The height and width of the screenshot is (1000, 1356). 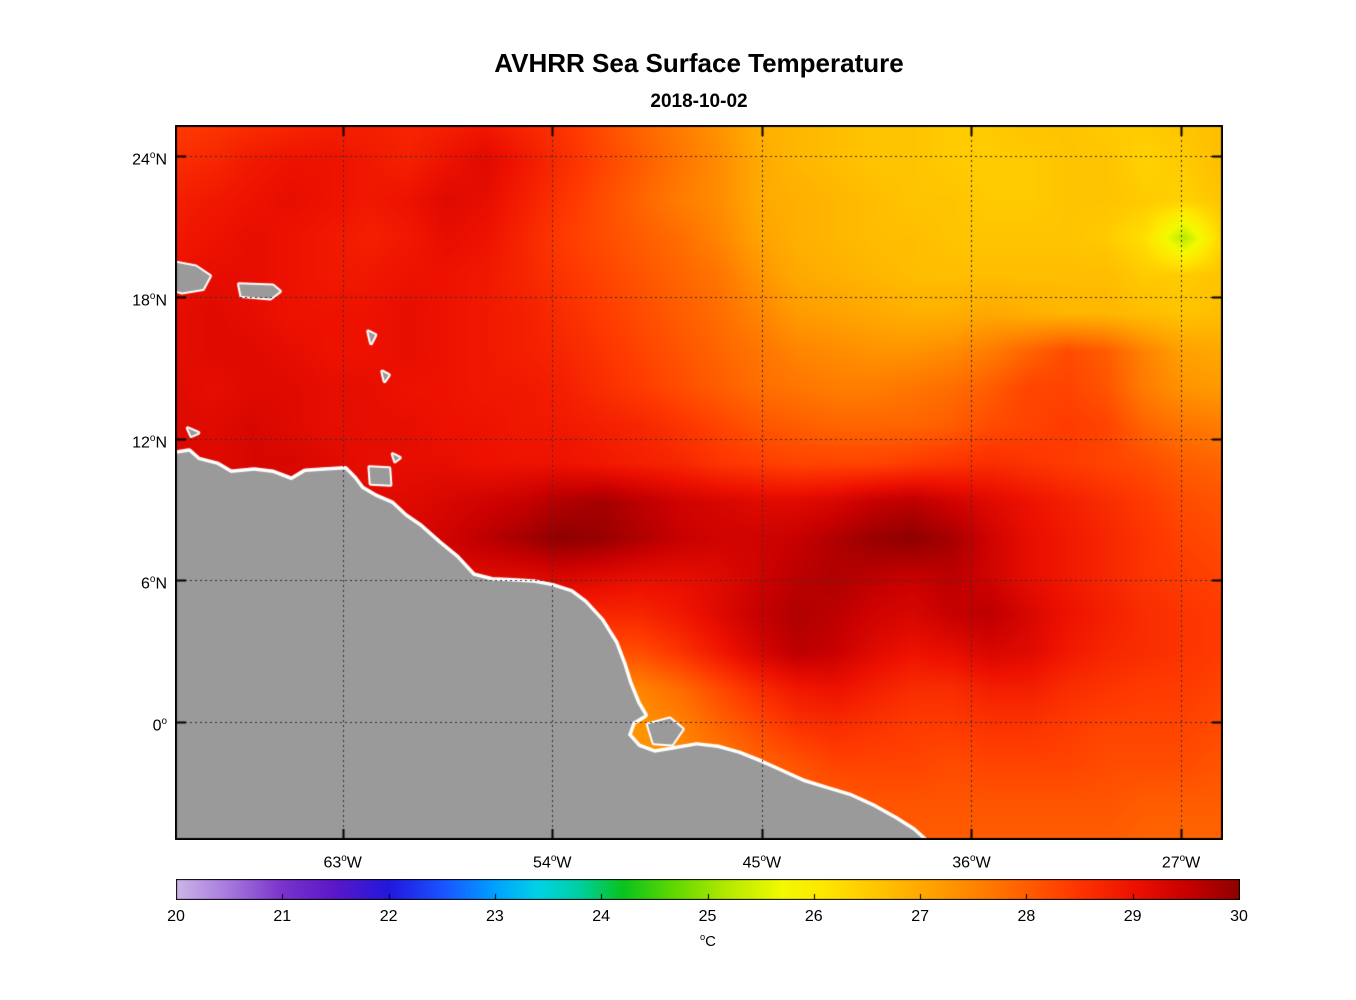 I want to click on chart-title: AVHRR Sea Surface Temperature, so click(x=699, y=63).